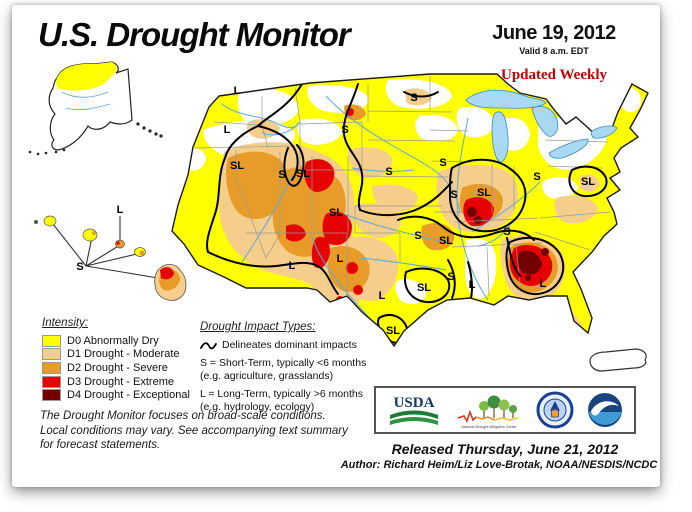  What do you see at coordinates (414, 403) in the screenshot?
I see `svg-text: USDA` at bounding box center [414, 403].